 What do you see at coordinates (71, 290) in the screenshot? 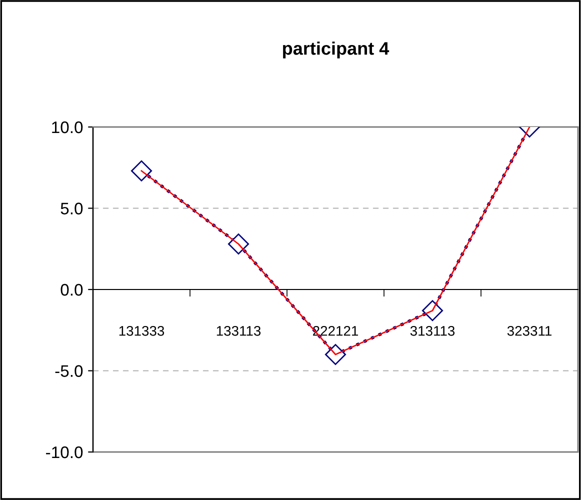
I see `y-tick-label: 0.0` at bounding box center [71, 290].